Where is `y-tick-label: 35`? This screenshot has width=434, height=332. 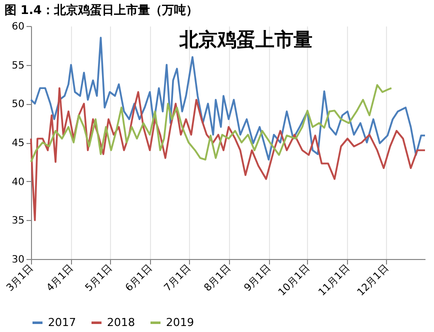 y-tick-label: 35 is located at coordinates (18, 221).